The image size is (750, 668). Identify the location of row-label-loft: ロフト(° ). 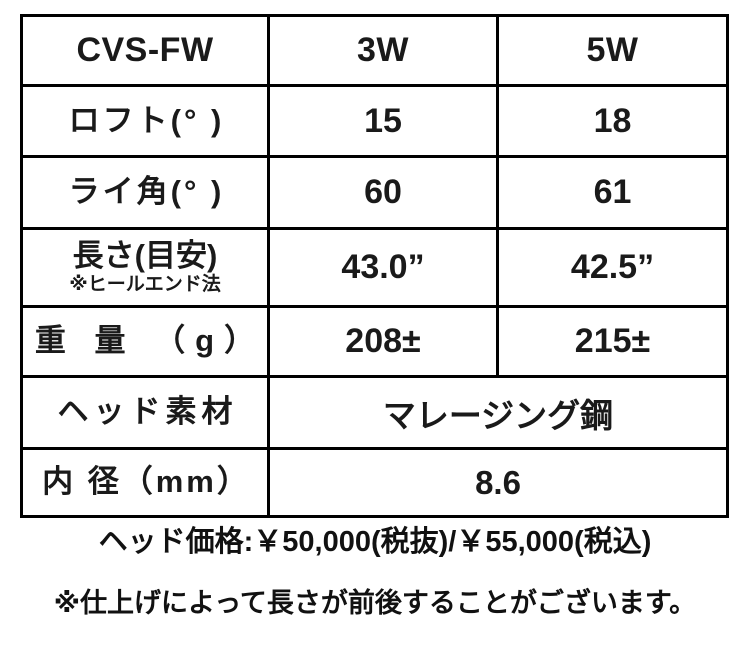
(145, 121).